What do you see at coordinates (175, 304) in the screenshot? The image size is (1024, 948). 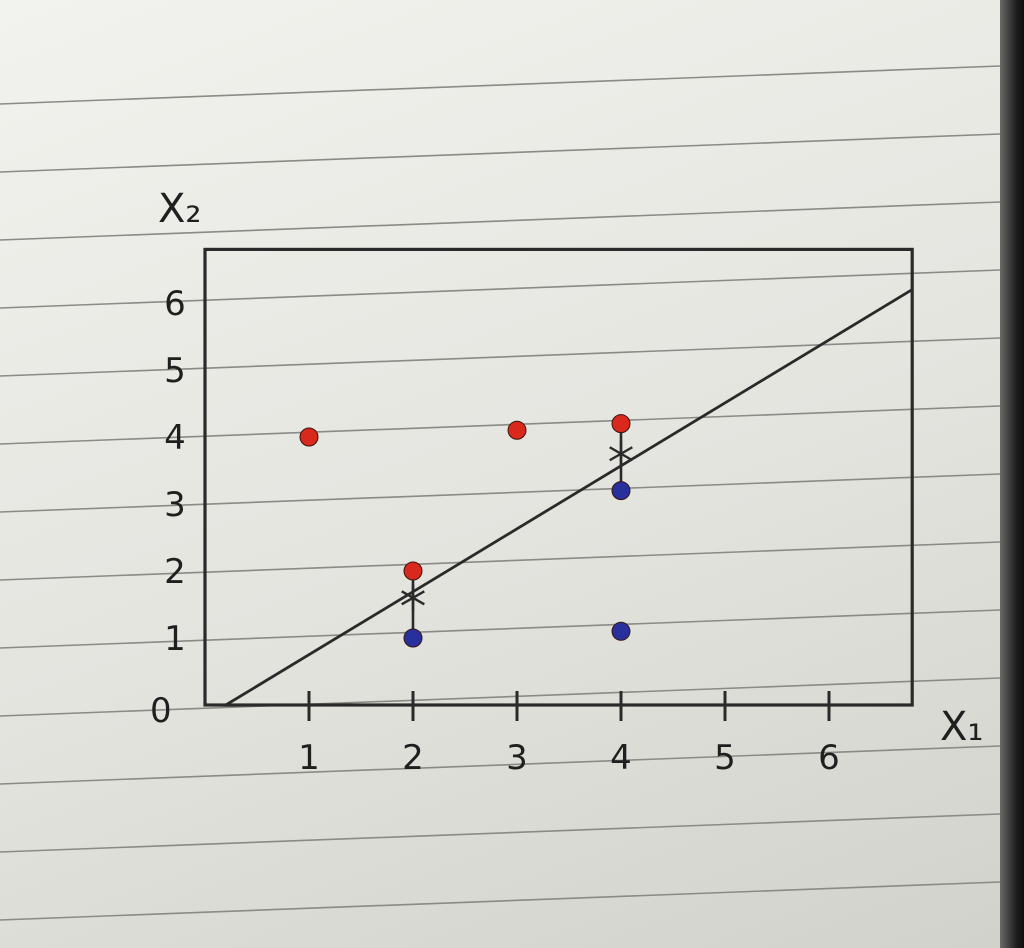 I see `y-tick-label: 6` at bounding box center [175, 304].